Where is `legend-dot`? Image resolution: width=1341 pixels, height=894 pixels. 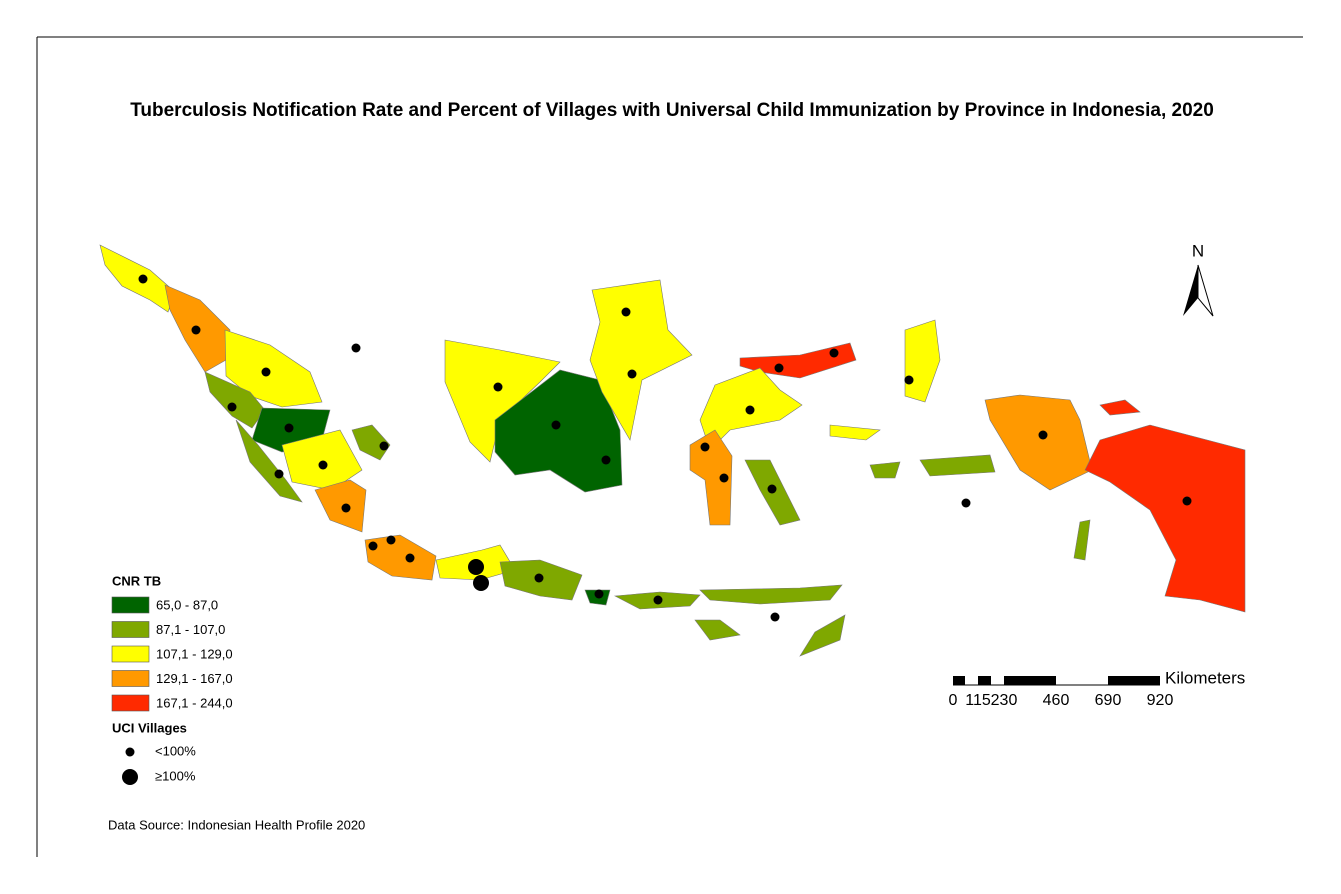 legend-dot is located at coordinates (130, 752).